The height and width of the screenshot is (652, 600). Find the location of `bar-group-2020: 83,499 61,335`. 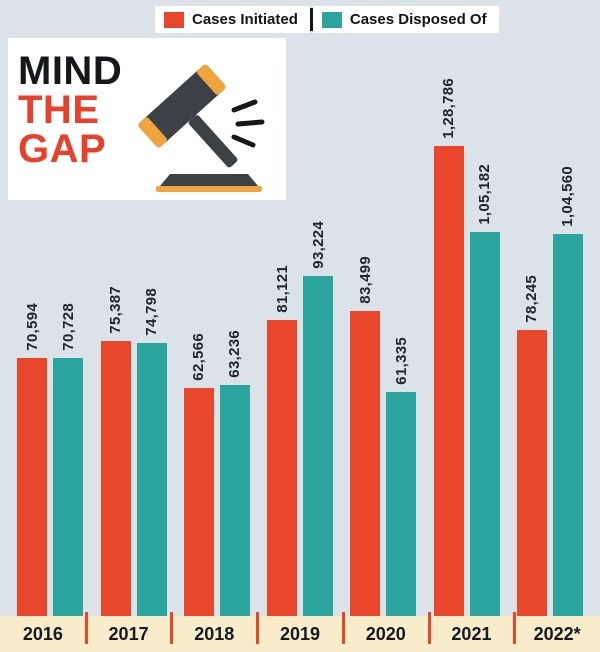

bar-group-2020: 83,499 61,335 is located at coordinates (383, 436).